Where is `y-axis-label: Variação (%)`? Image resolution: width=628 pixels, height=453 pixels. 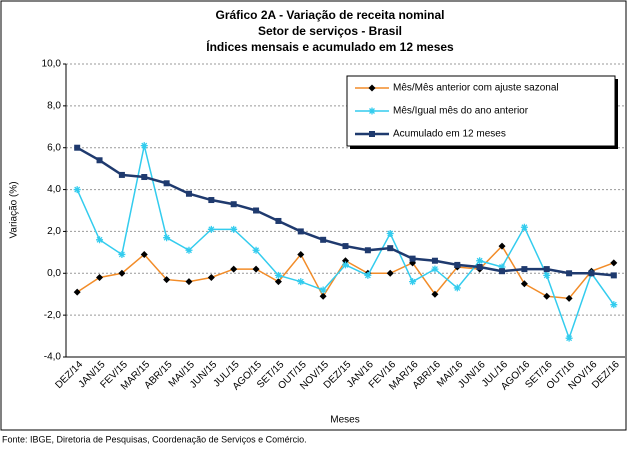
y-axis-label: Variação (%) is located at coordinates (14, 209).